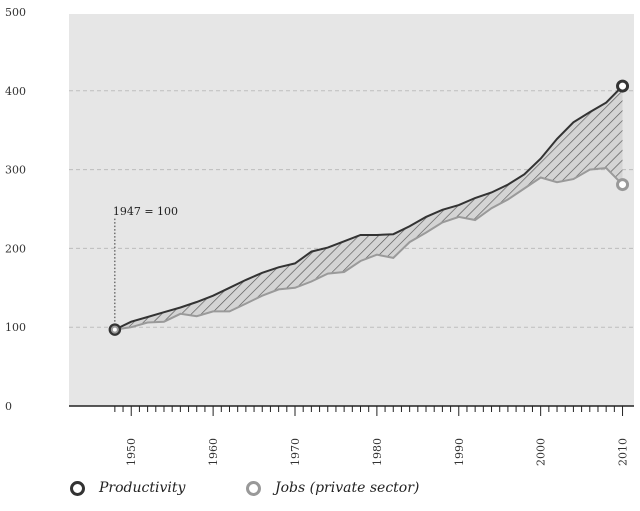  I want to click on legend-label-productivity: Productivity, so click(142, 488).